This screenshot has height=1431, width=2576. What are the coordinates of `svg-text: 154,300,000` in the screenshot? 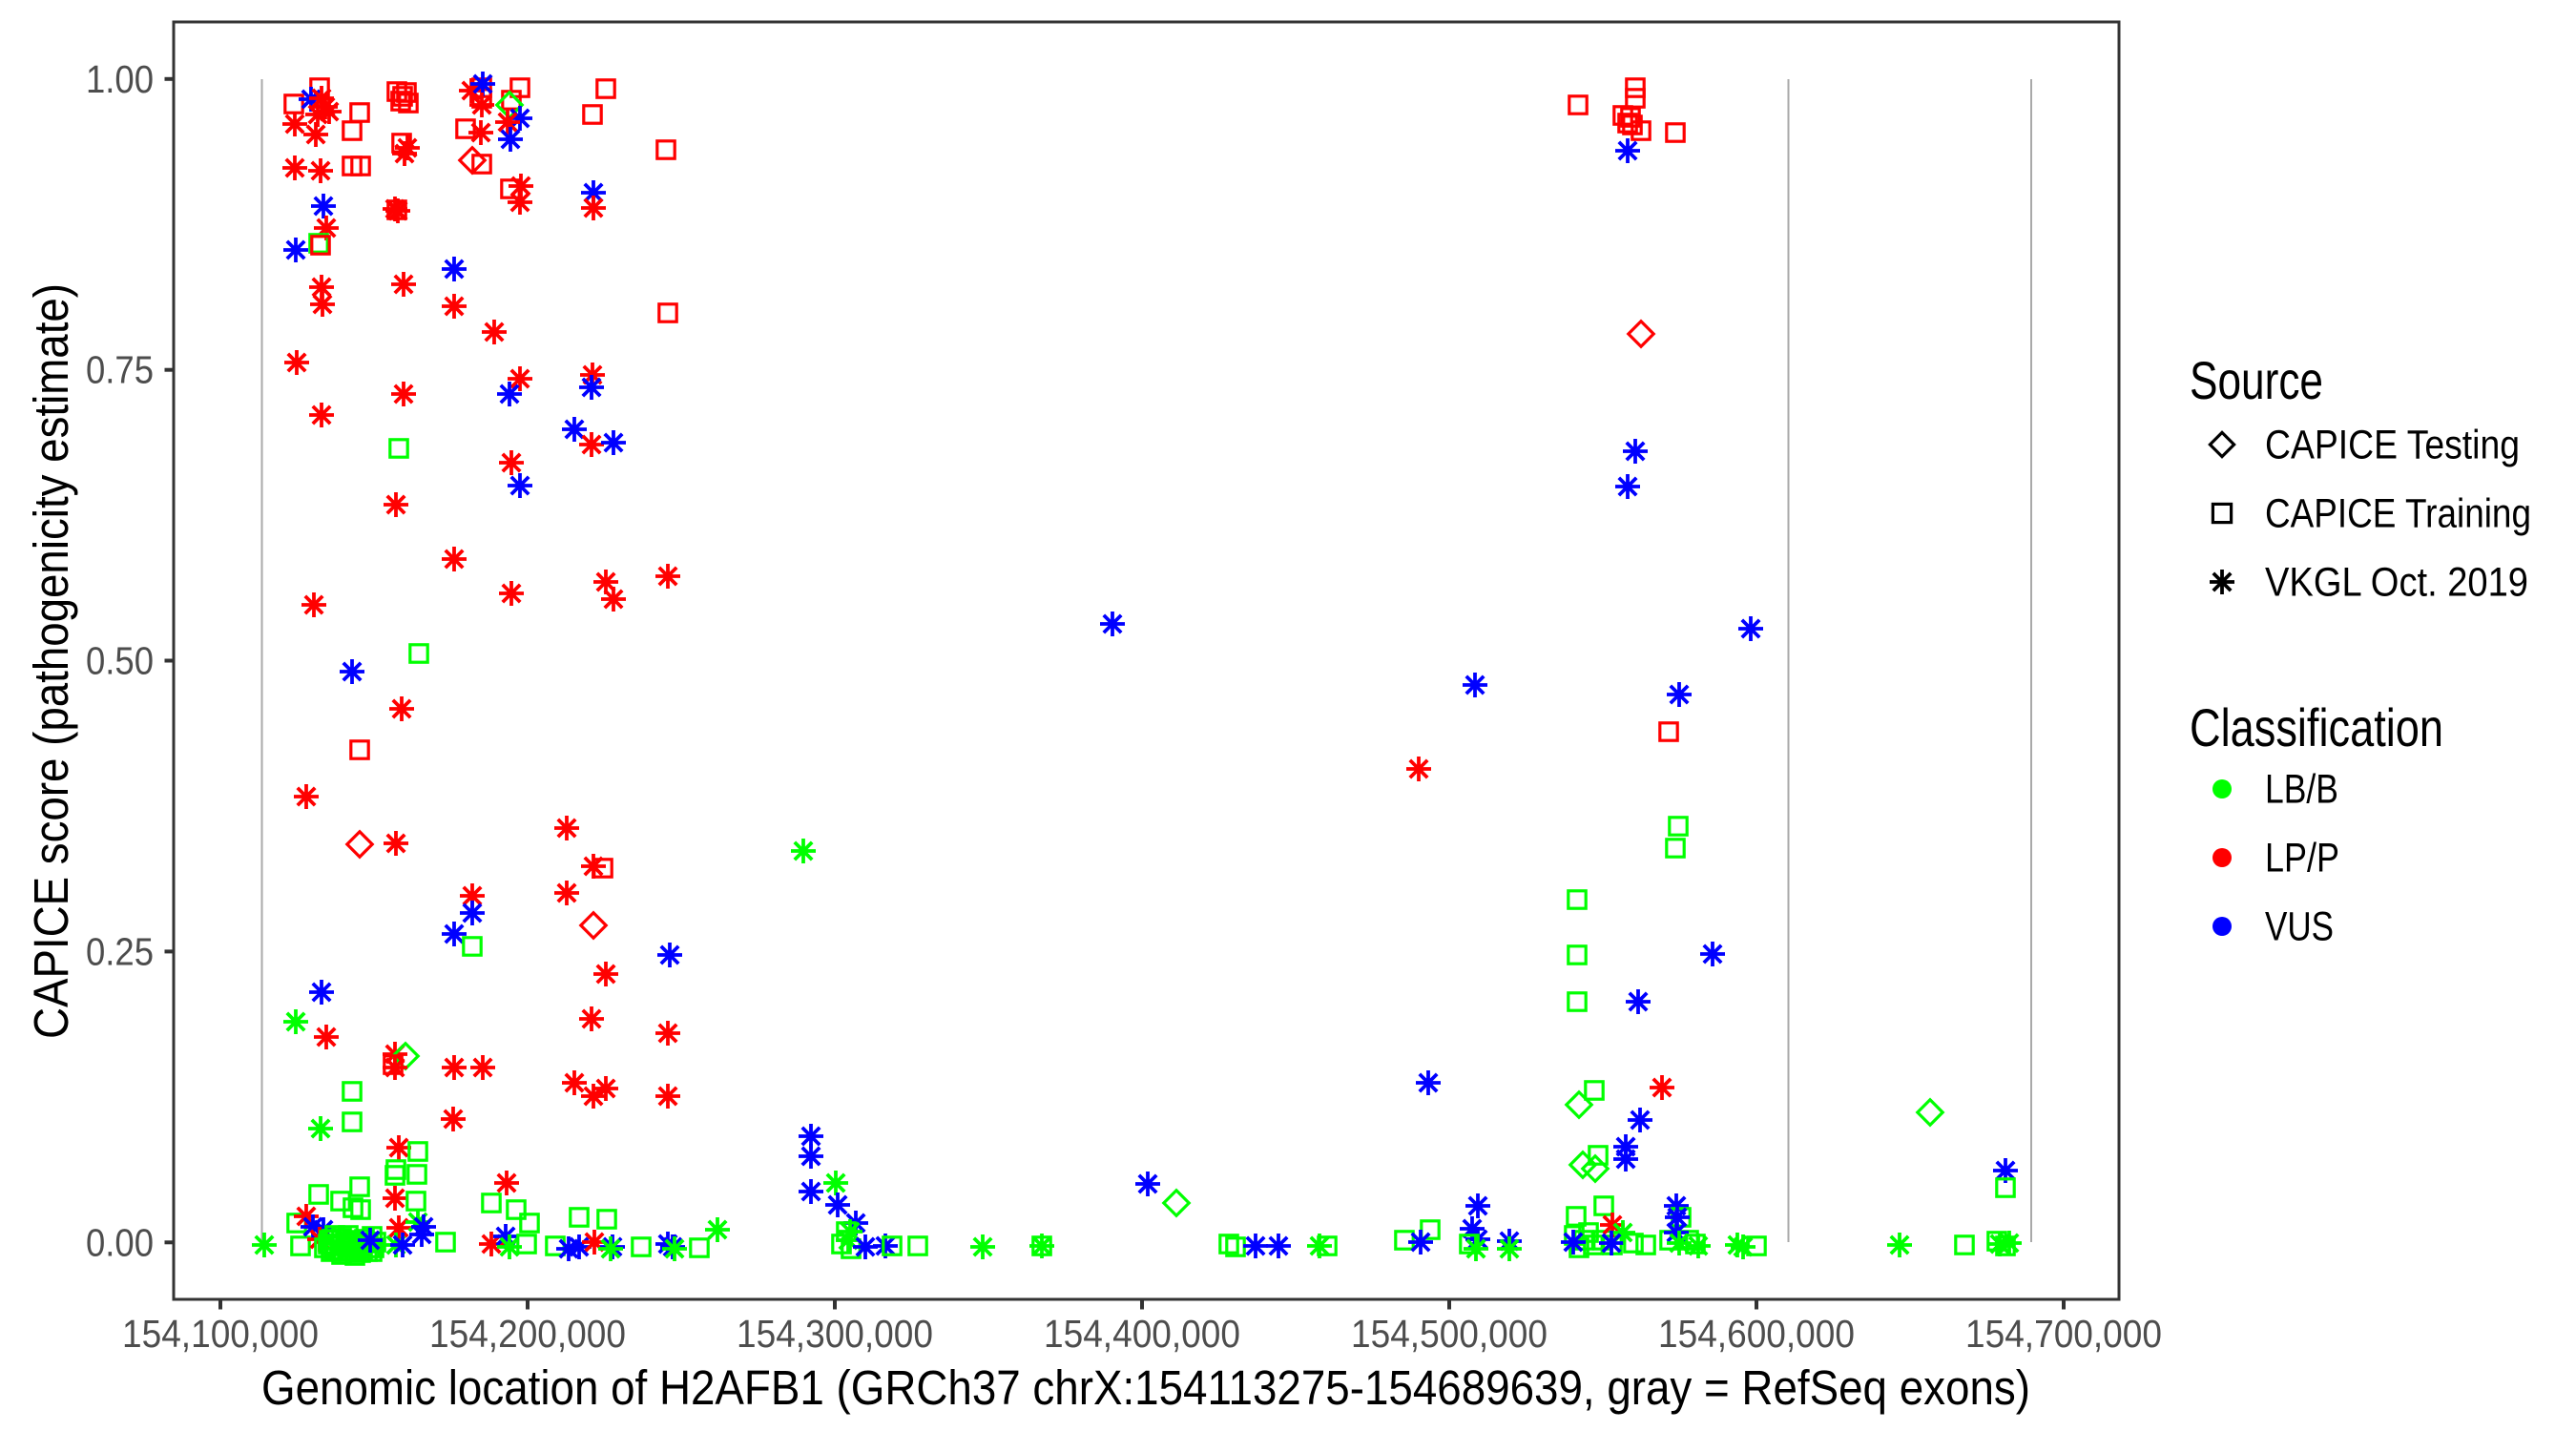 It's located at (835, 1334).